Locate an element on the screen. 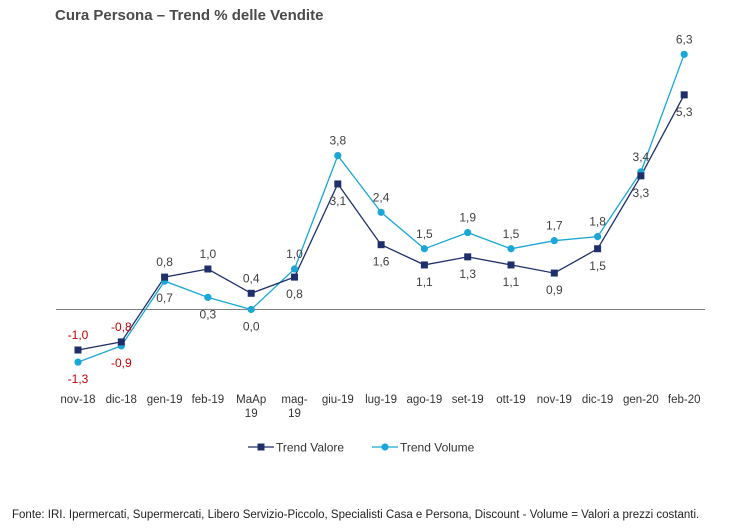 This screenshot has width=747, height=531. data-label-trend-volume: 0,7 is located at coordinates (164, 298).